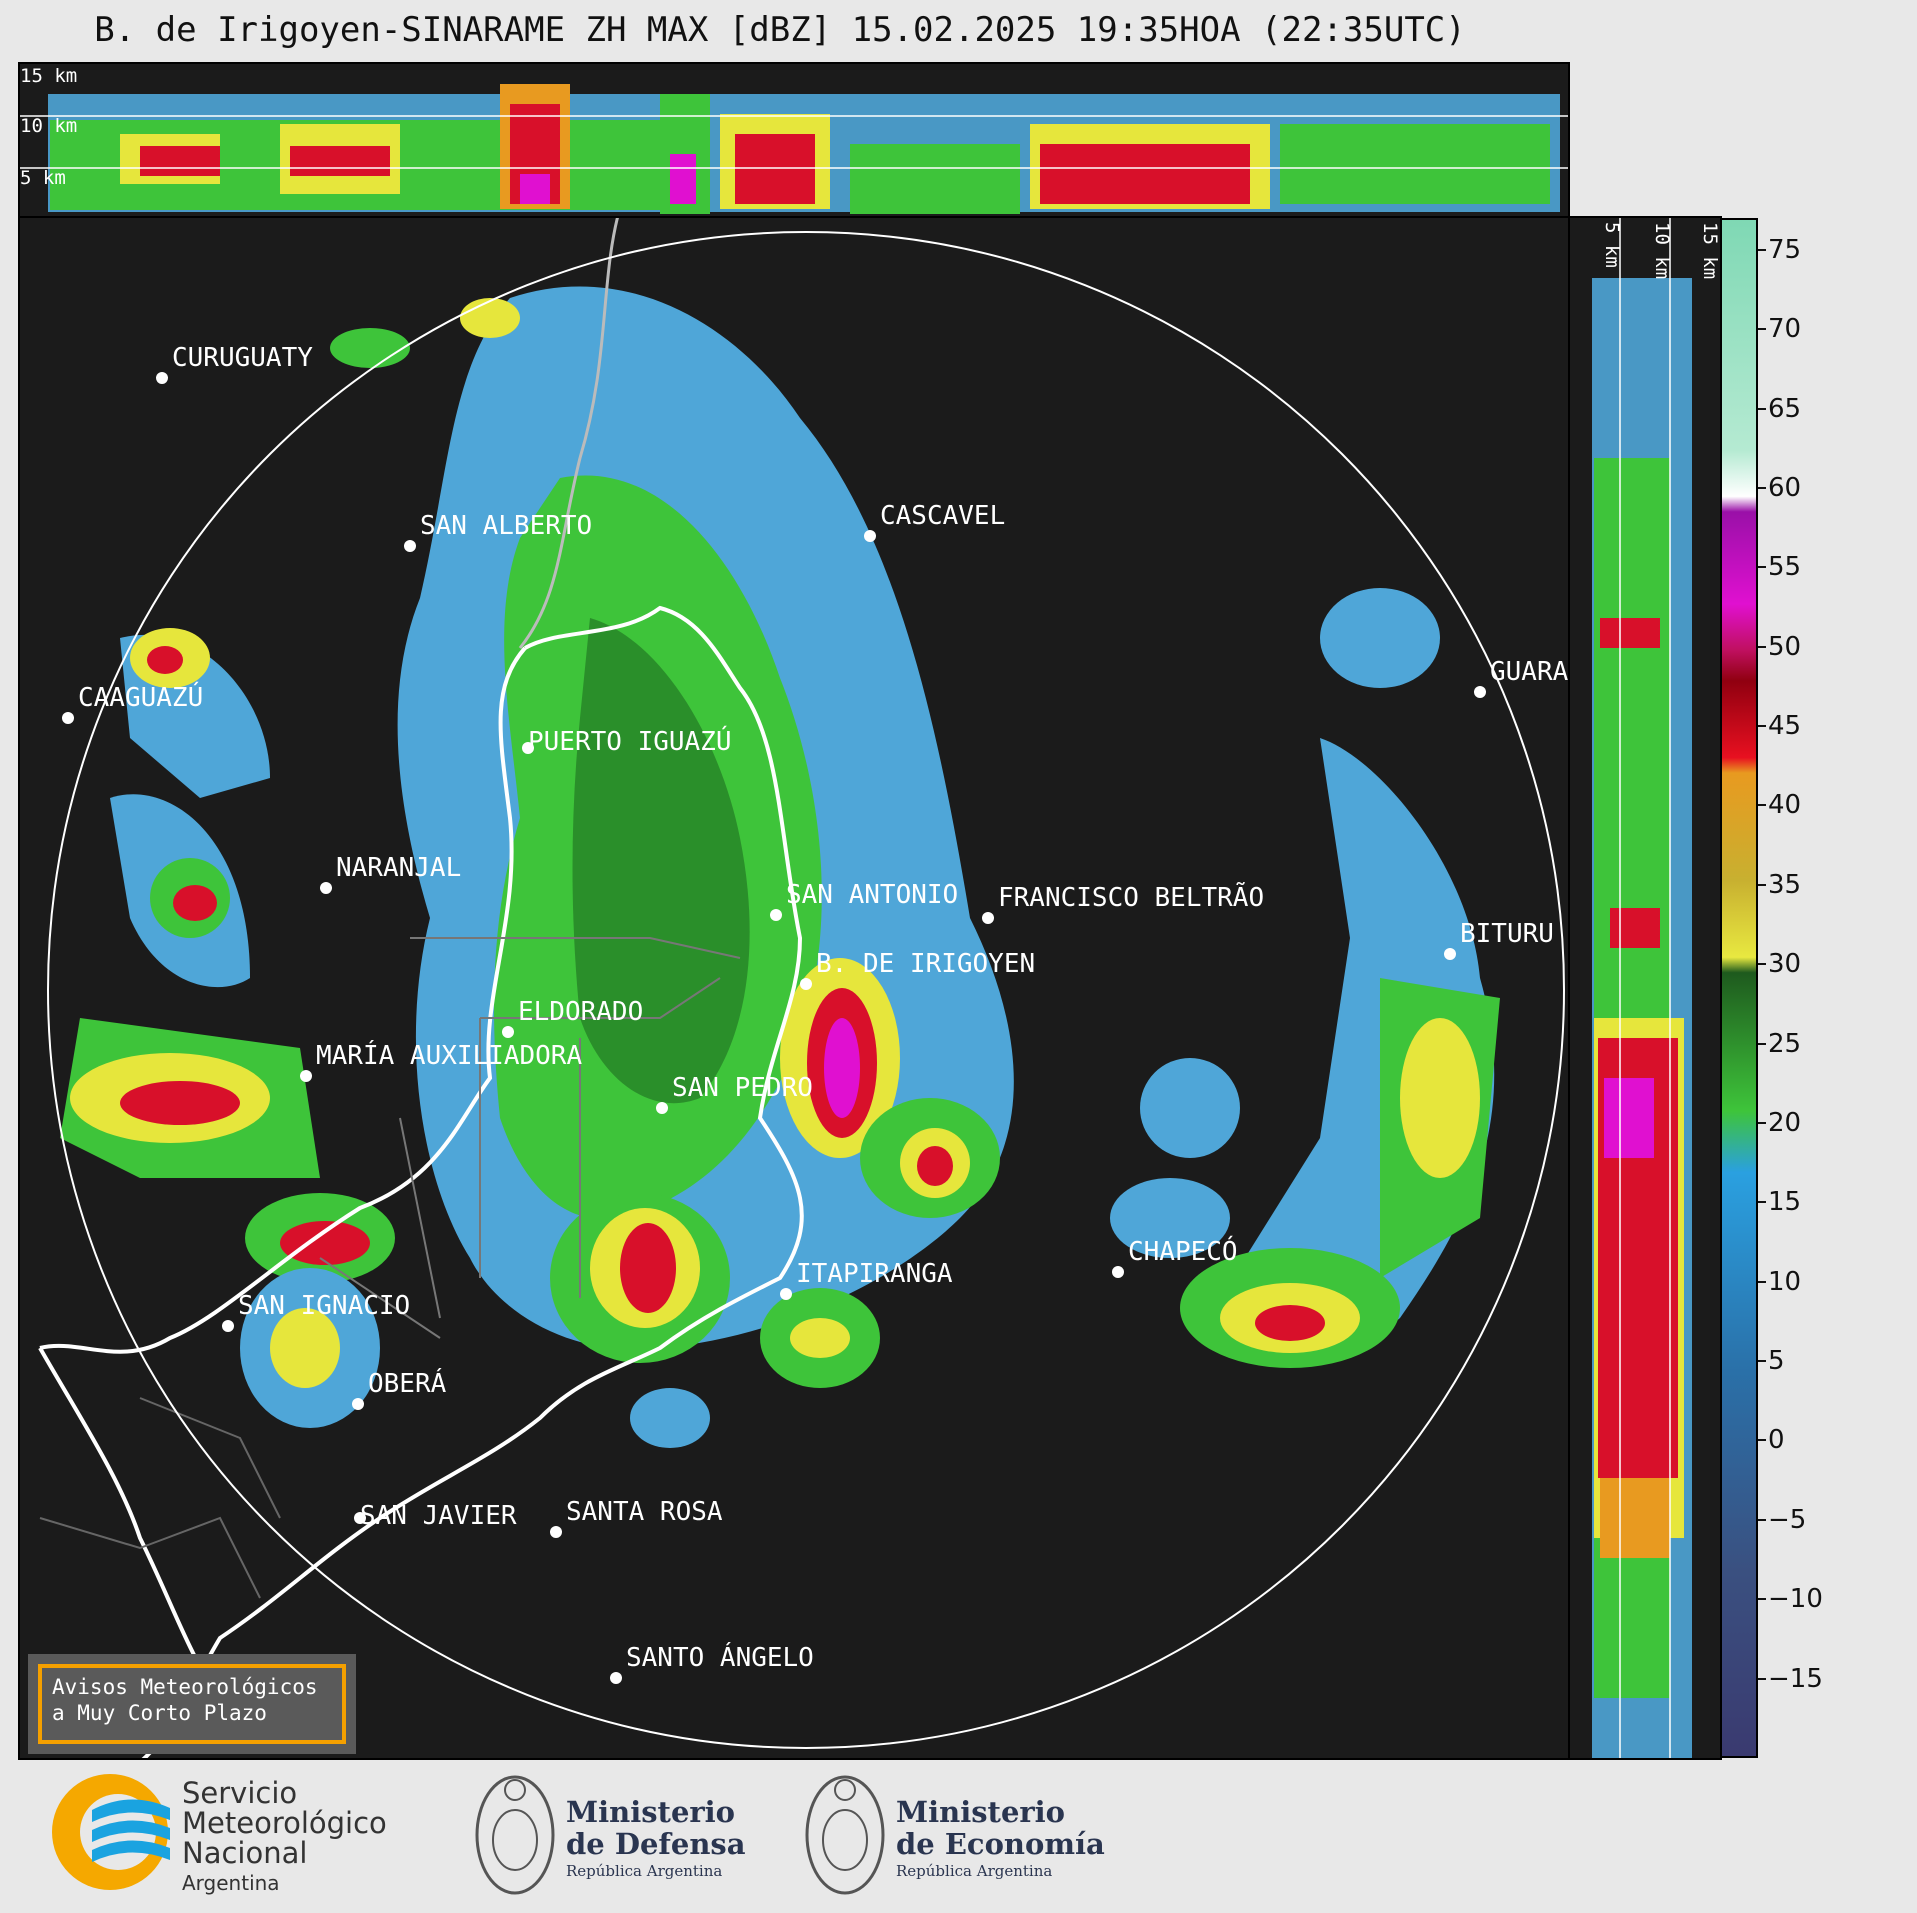  I want to click on smn-logo-icon, so click(111, 1832).